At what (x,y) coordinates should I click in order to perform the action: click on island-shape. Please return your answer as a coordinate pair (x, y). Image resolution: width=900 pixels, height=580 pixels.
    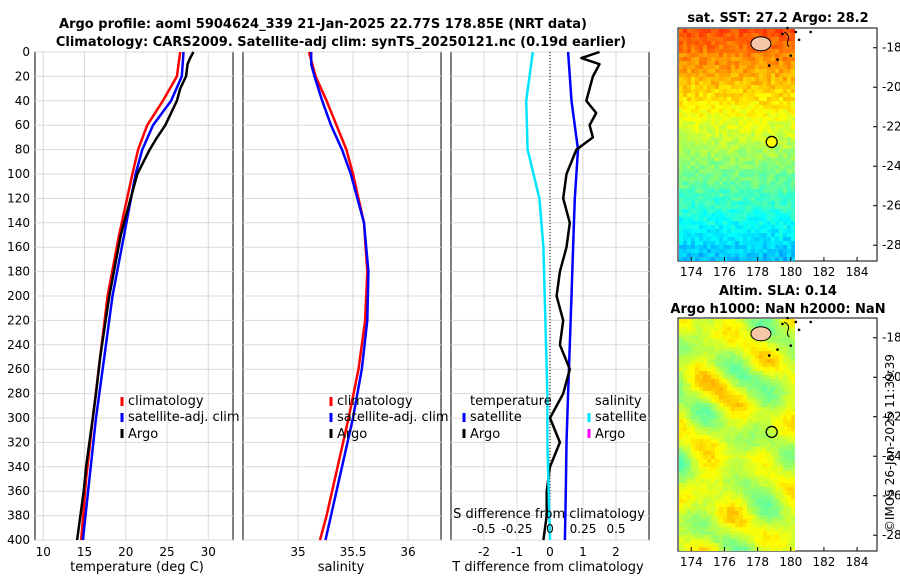
    Looking at the image, I should click on (761, 334).